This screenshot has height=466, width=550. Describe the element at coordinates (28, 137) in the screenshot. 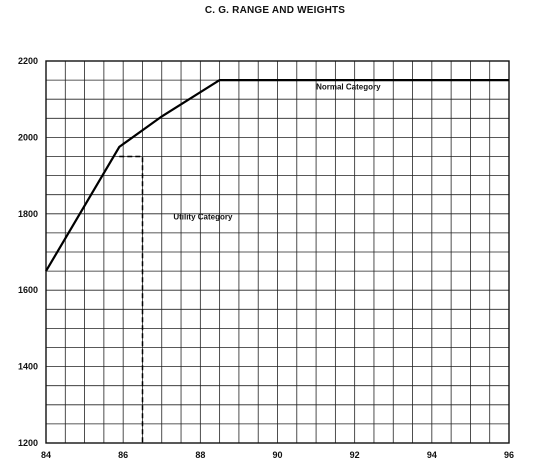

I see `y-tick-label: 2000` at that location.